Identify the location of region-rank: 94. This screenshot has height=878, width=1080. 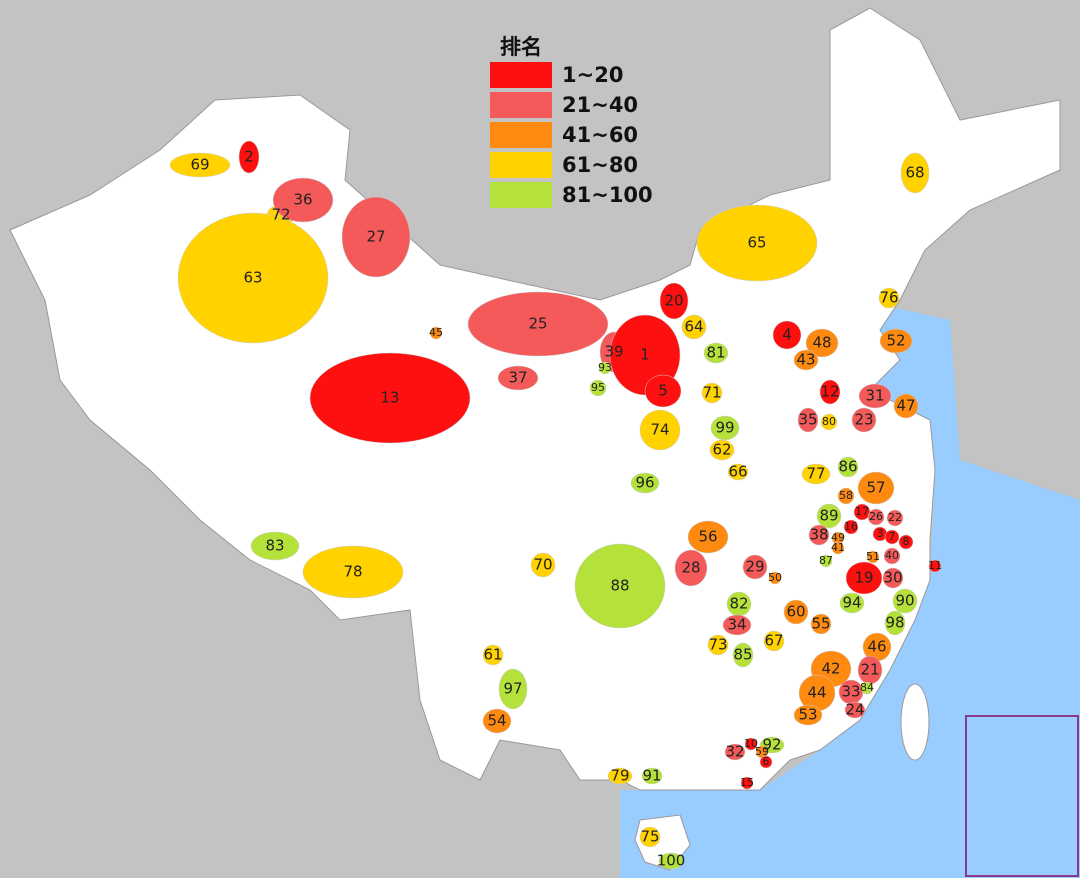
(851, 603).